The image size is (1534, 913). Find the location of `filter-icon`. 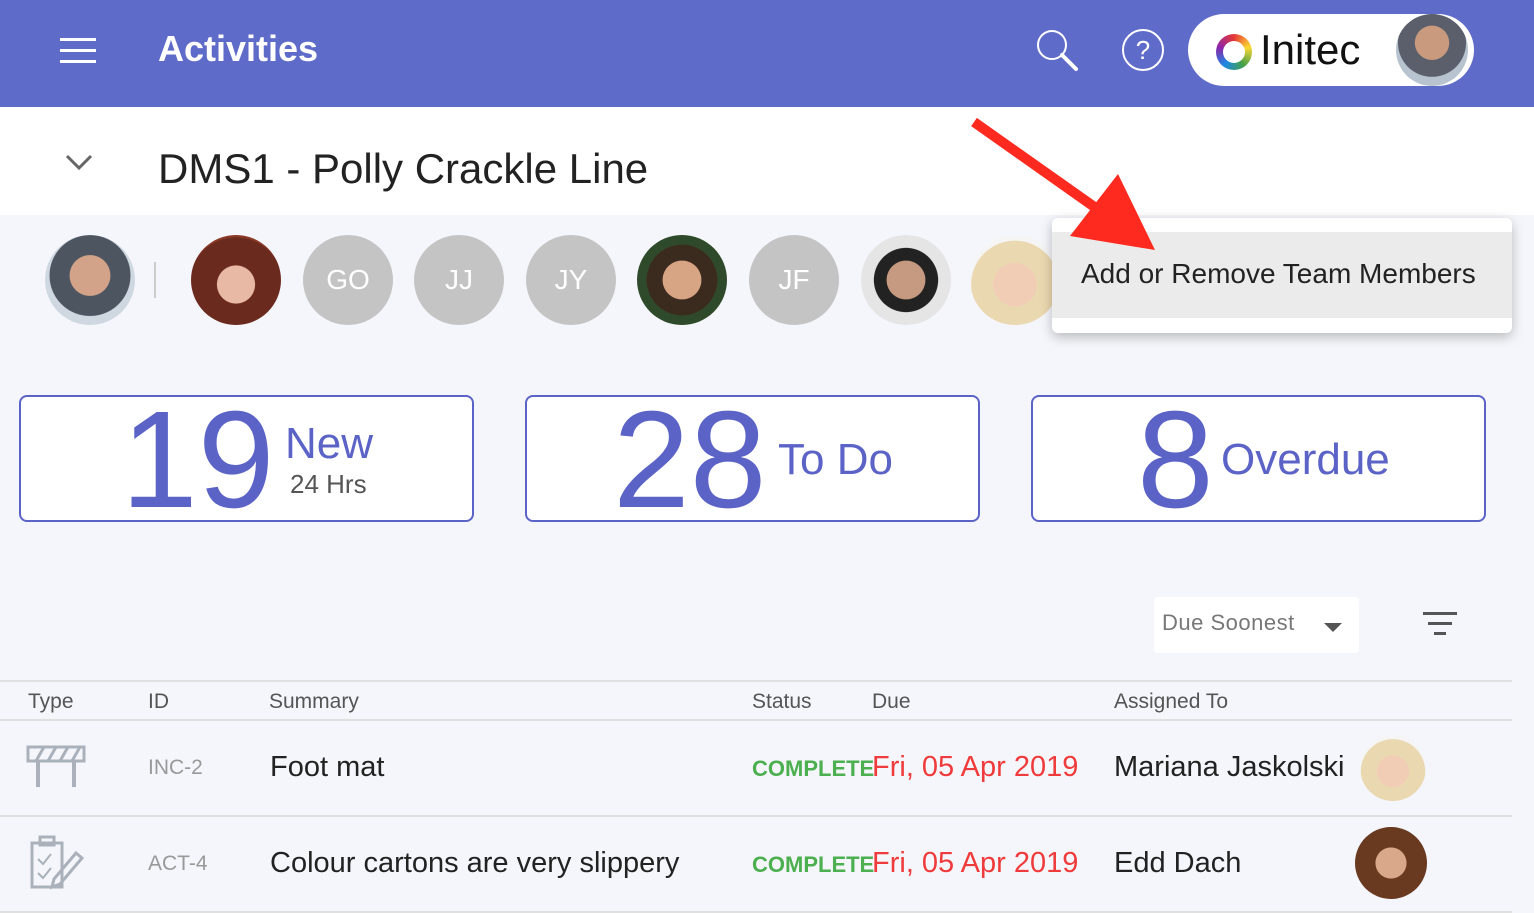

filter-icon is located at coordinates (1440, 627).